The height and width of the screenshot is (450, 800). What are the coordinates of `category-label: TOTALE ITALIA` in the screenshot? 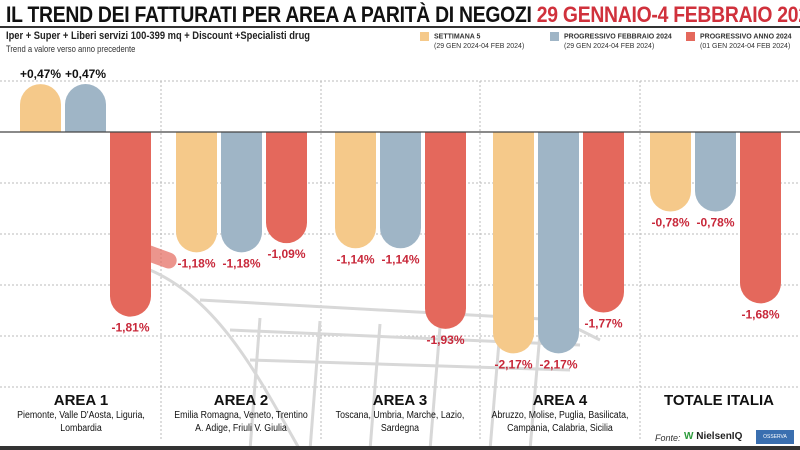 It's located at (719, 400).